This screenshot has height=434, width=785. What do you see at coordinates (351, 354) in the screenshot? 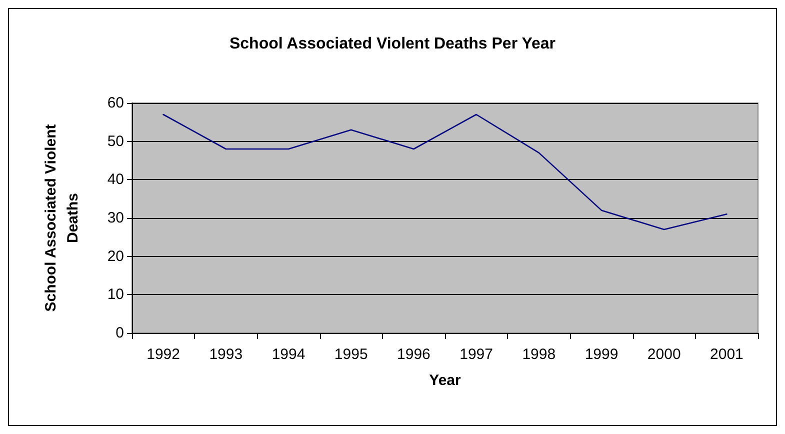
I see `x-tick-label: 1995` at bounding box center [351, 354].